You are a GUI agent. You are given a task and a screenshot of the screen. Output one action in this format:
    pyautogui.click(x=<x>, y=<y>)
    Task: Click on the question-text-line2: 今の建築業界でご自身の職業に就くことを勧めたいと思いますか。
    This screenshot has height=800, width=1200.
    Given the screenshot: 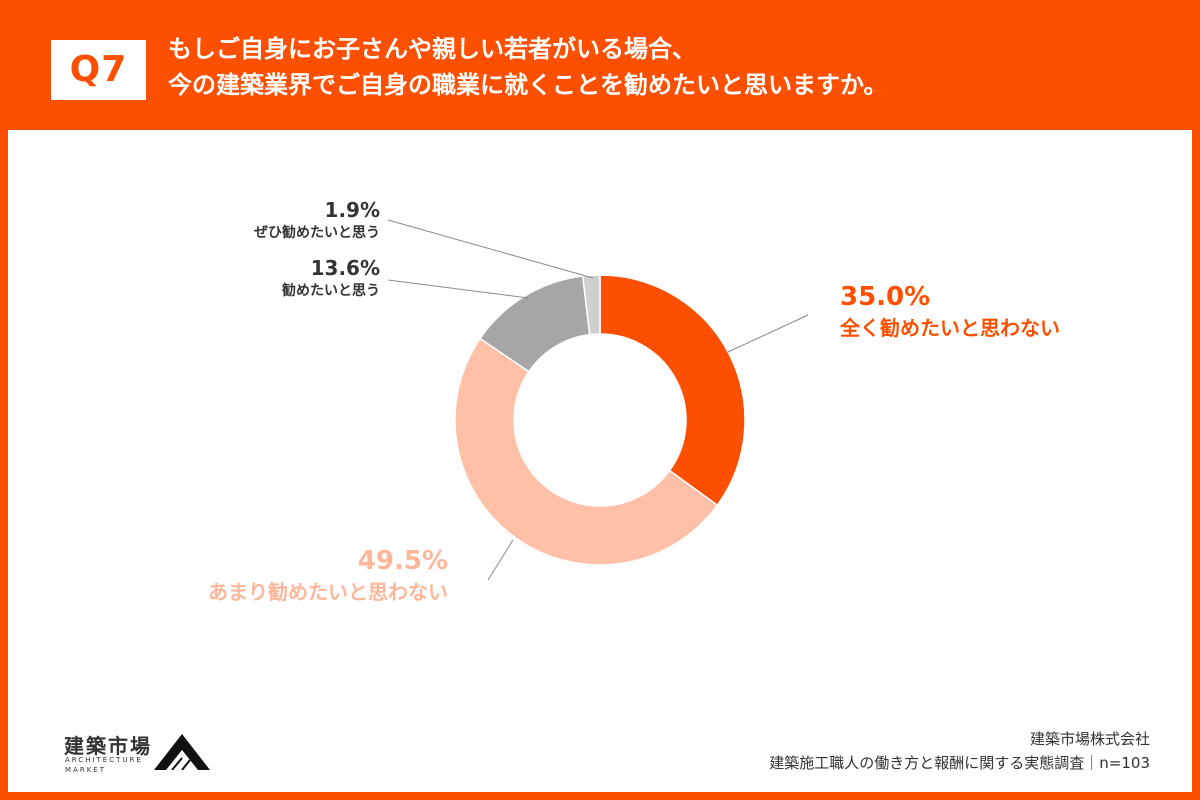 What is the action you would take?
    pyautogui.click(x=528, y=85)
    